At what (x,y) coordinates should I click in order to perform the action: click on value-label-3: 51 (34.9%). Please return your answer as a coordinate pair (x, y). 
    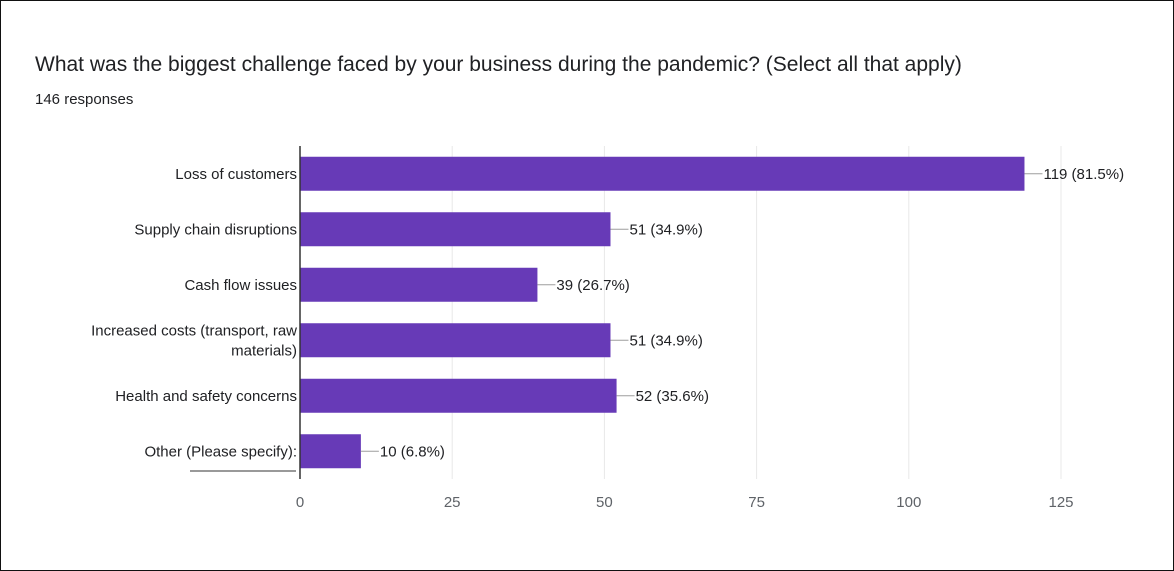
    Looking at the image, I should click on (665, 340).